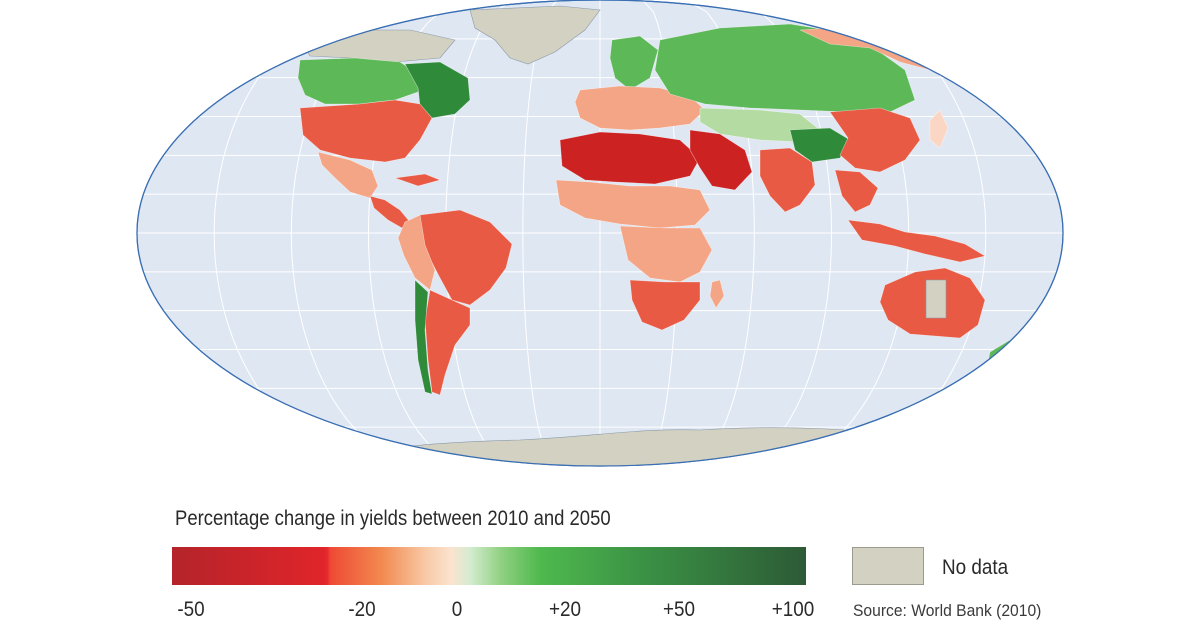  What do you see at coordinates (856, 191) in the screenshot?
I see `region-southeast-asia` at bounding box center [856, 191].